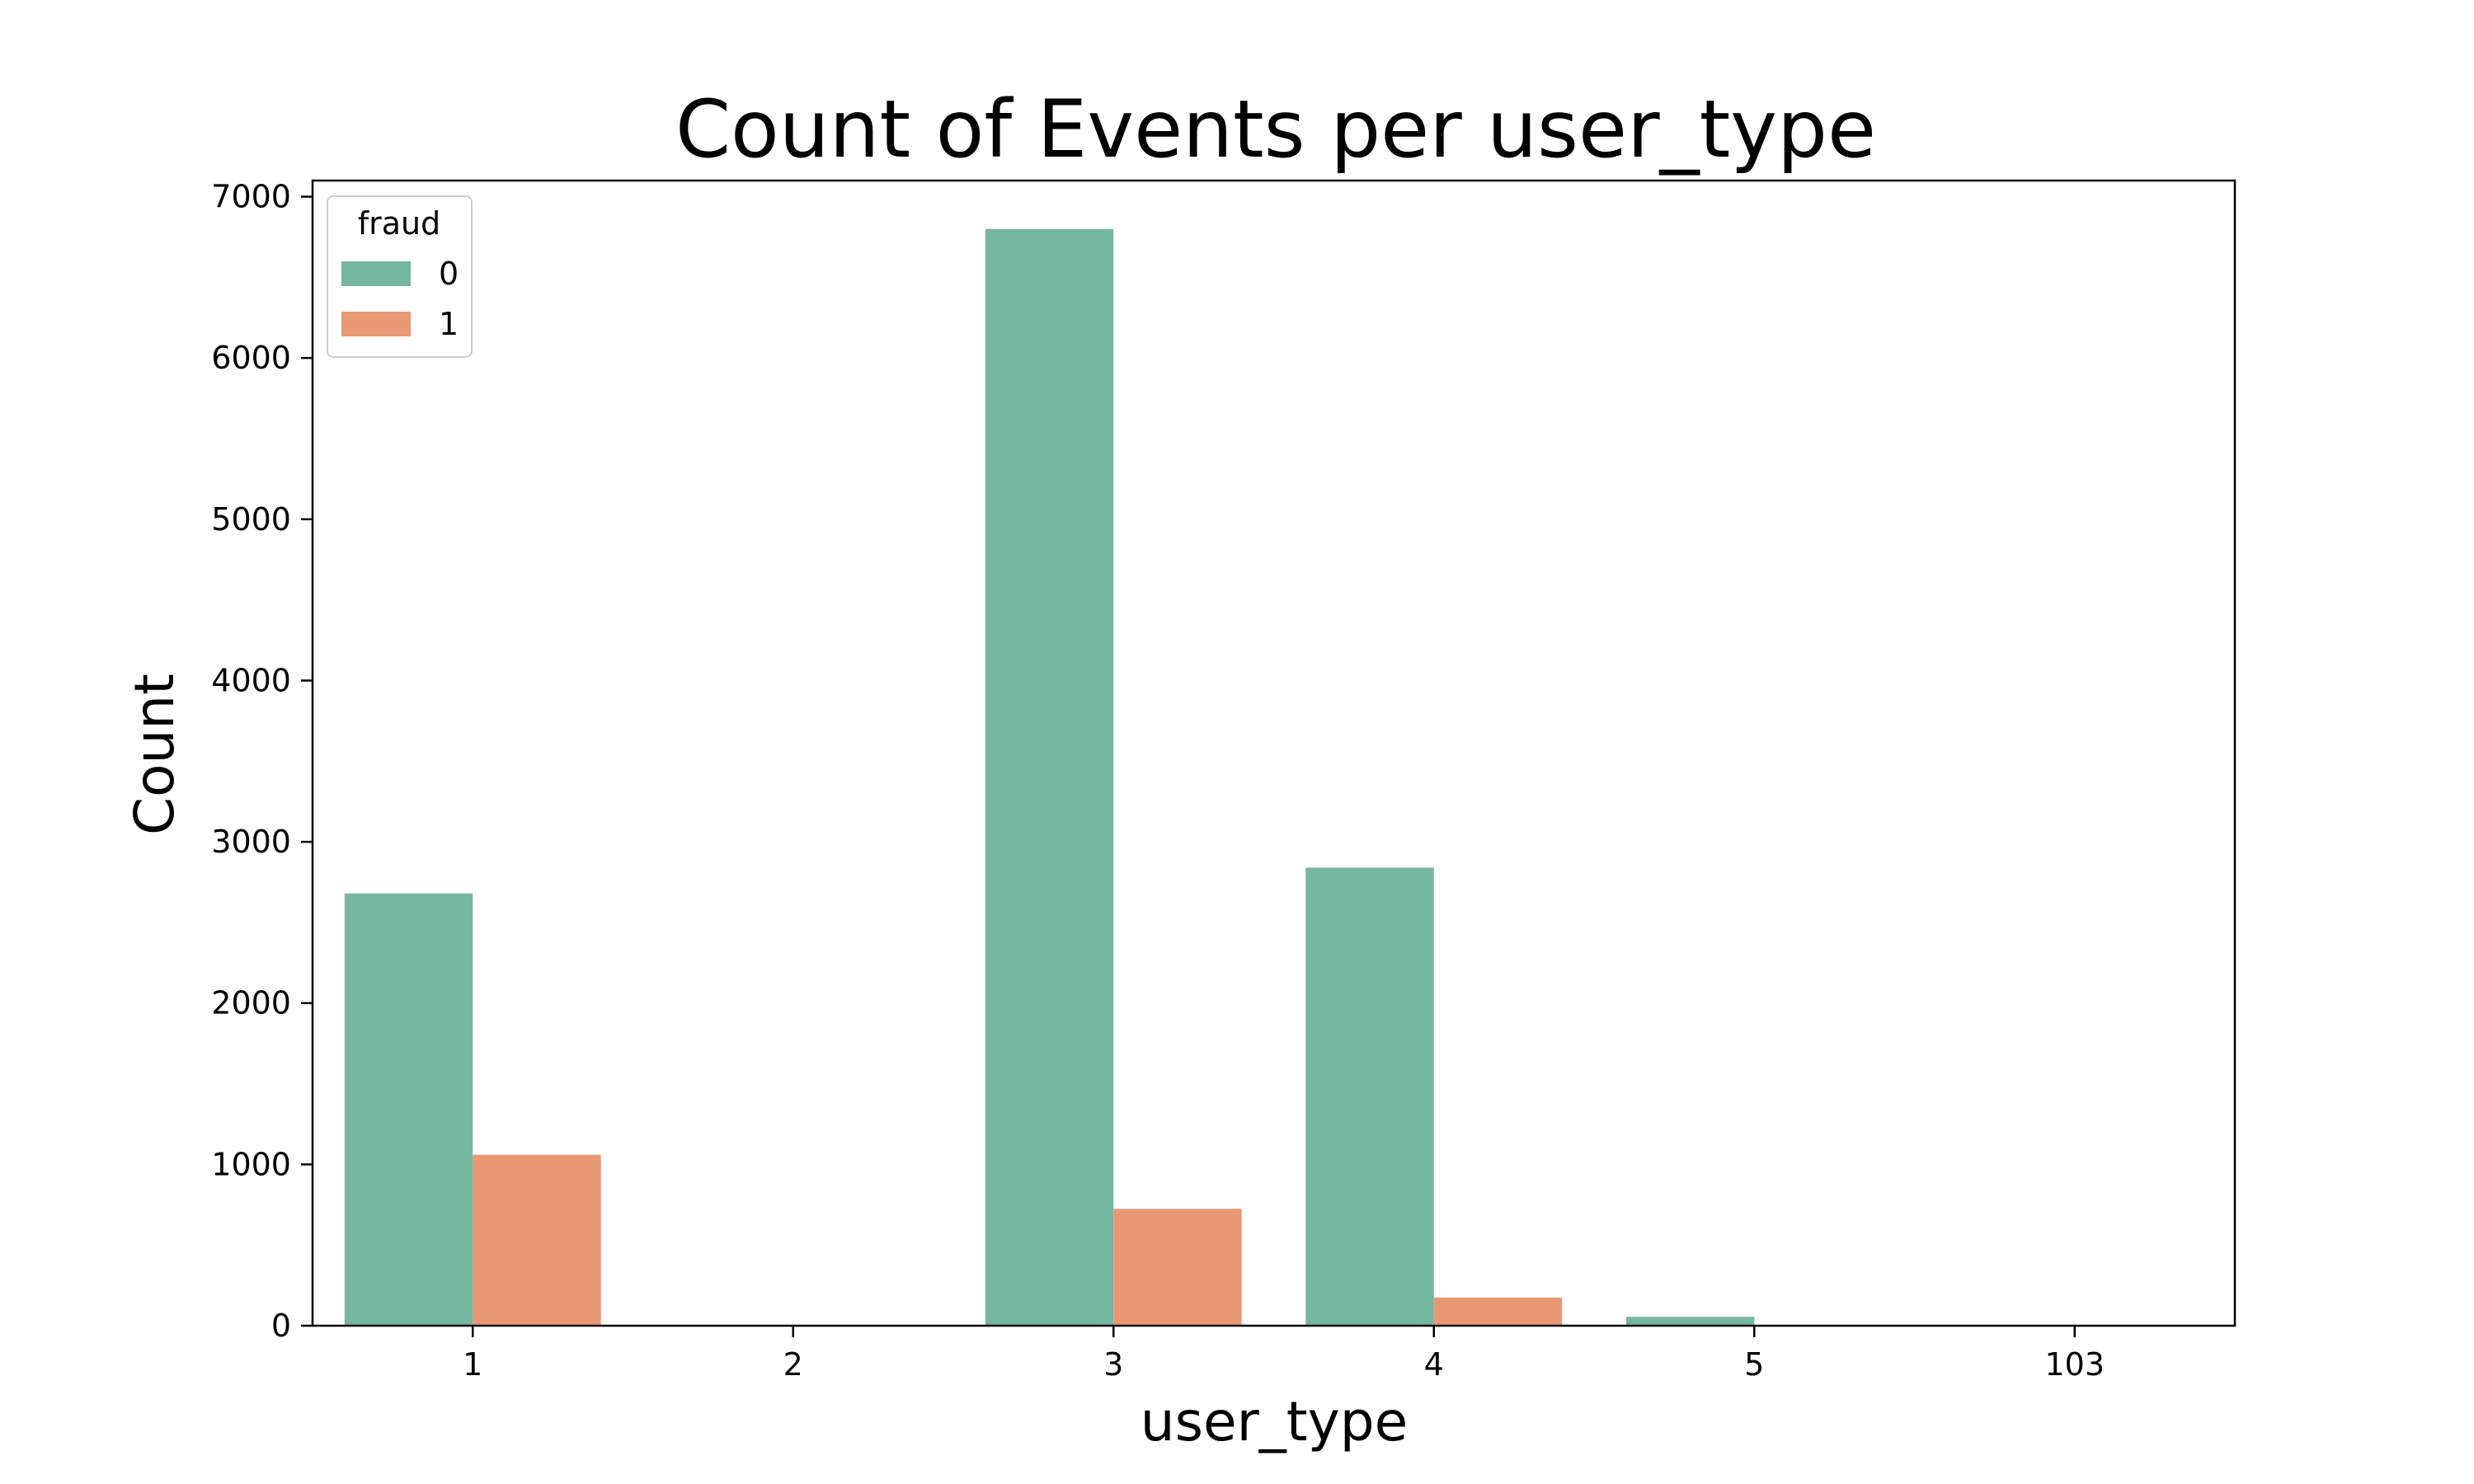 The image size is (2474, 1484). I want to click on y-axis: 0 1000 2000 3000 4000 5000 6000 7000, so click(262, 761).